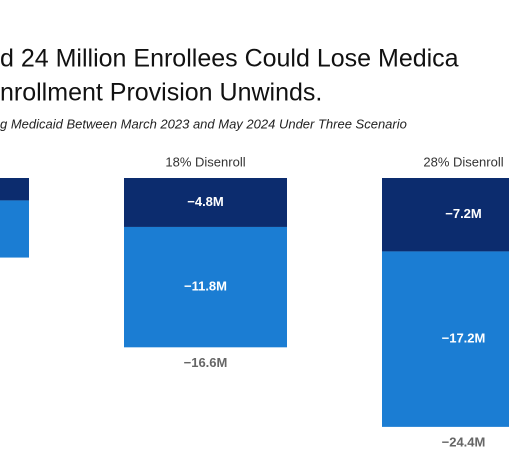 The width and height of the screenshot is (509, 463). What do you see at coordinates (161, 93) in the screenshot?
I see `chart-title: nrollment Provision Unwinds.` at bounding box center [161, 93].